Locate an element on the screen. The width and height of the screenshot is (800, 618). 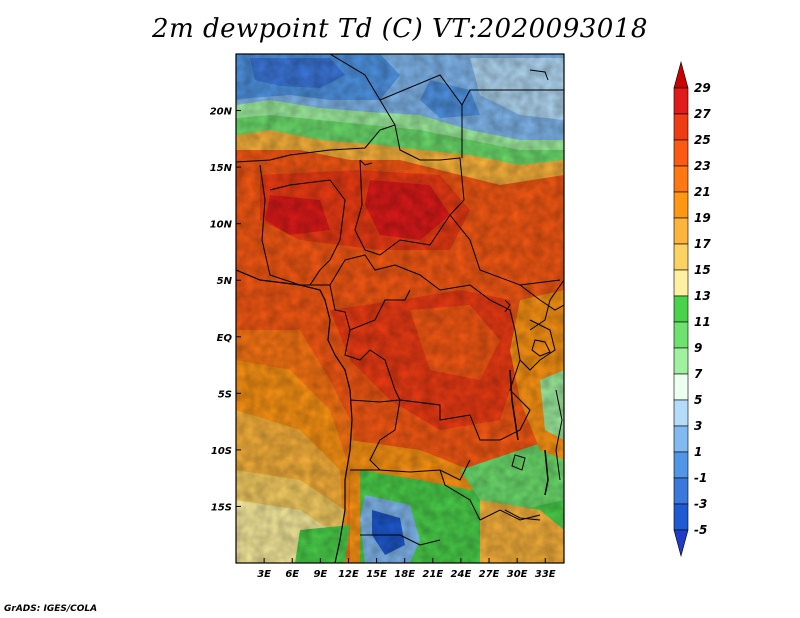
lon-tick-label: 6E is located at coordinates (292, 574).